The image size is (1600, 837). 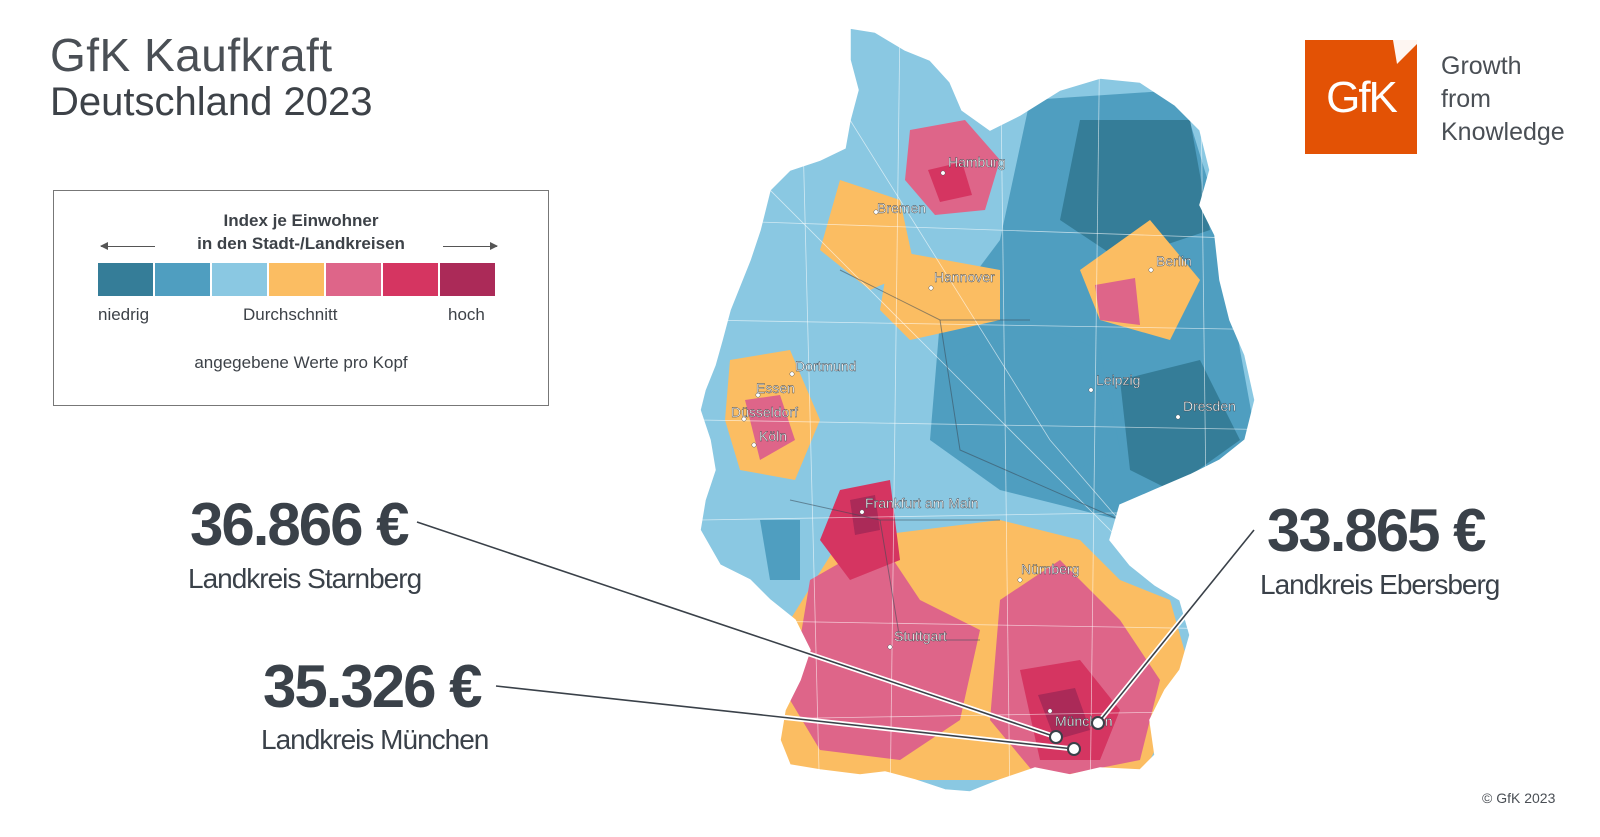 I want to click on page-subtitle: Deutschland 2023, so click(x=211, y=102).